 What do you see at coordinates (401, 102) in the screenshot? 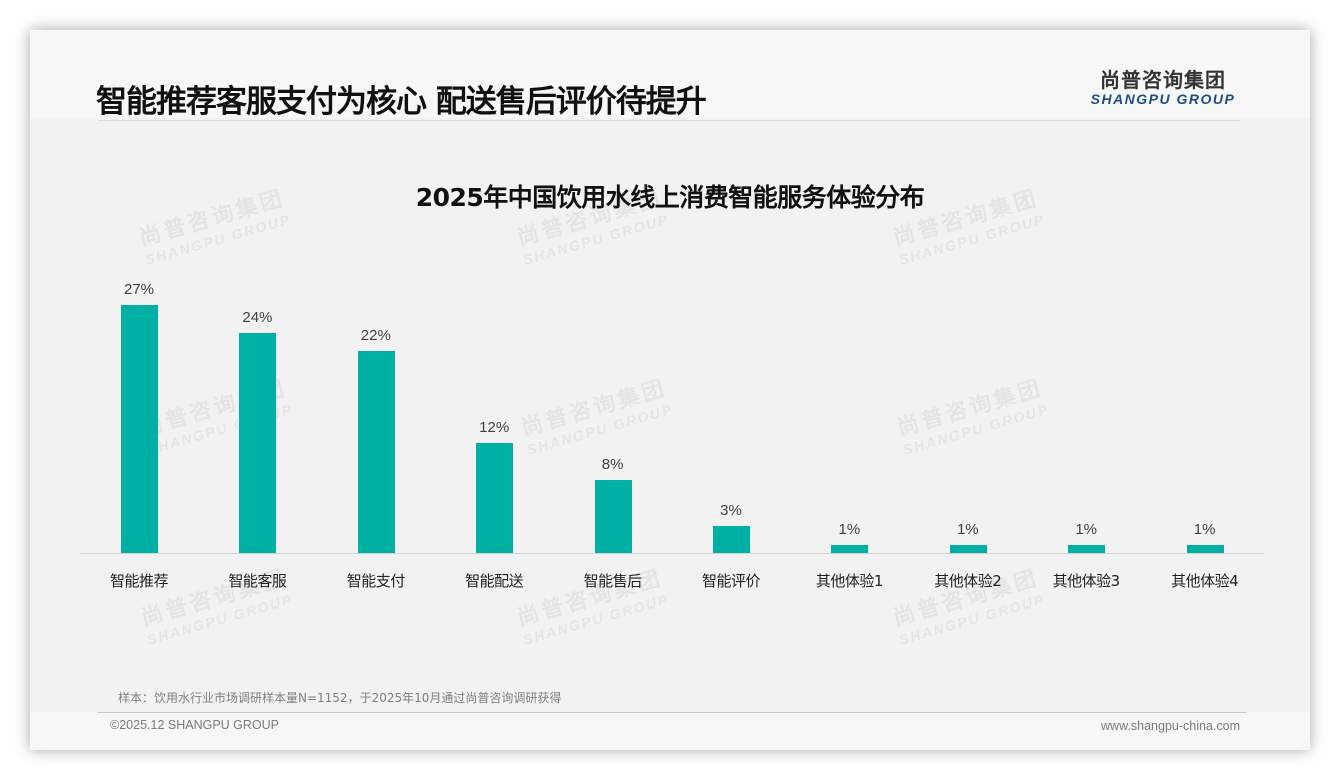
I see `page-title: 智能推荐客服支付为核心 配送售后评价待提升` at bounding box center [401, 102].